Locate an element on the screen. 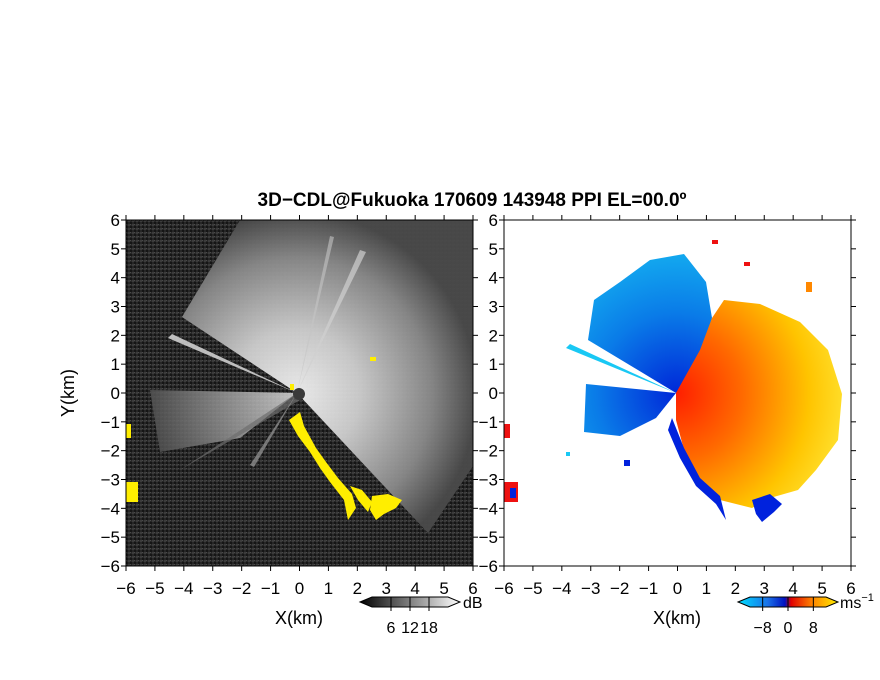  velocity-colorbar-ticks: −8 0 8 is located at coordinates (786, 617).